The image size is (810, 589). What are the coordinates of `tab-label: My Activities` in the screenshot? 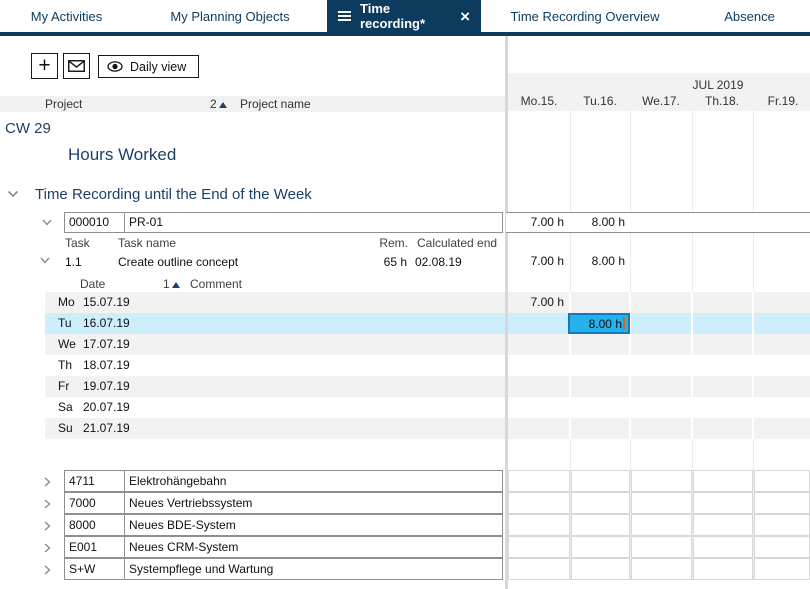 It's located at (66, 16).